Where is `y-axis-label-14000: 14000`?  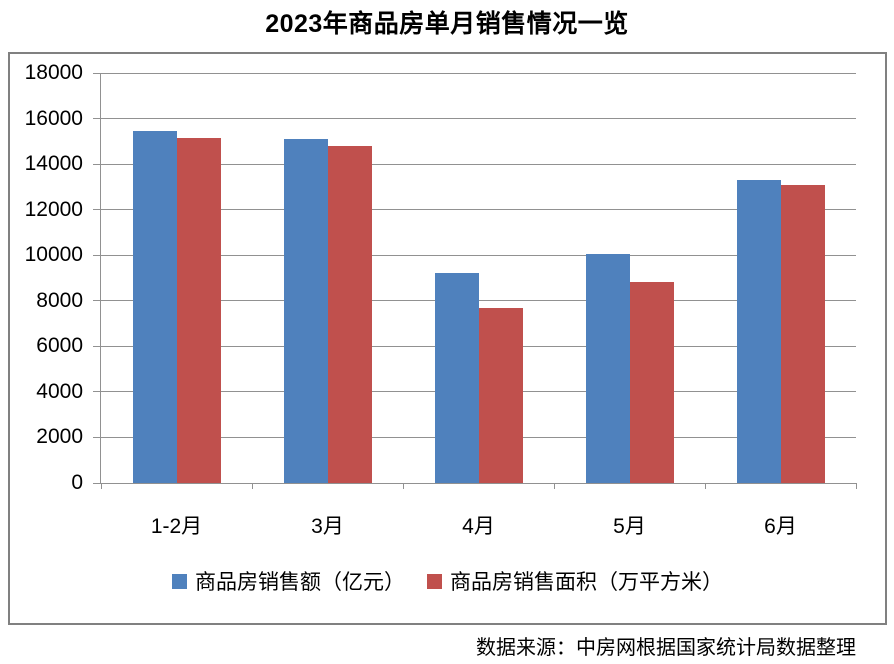 y-axis-label-14000: 14000 is located at coordinates (53, 164).